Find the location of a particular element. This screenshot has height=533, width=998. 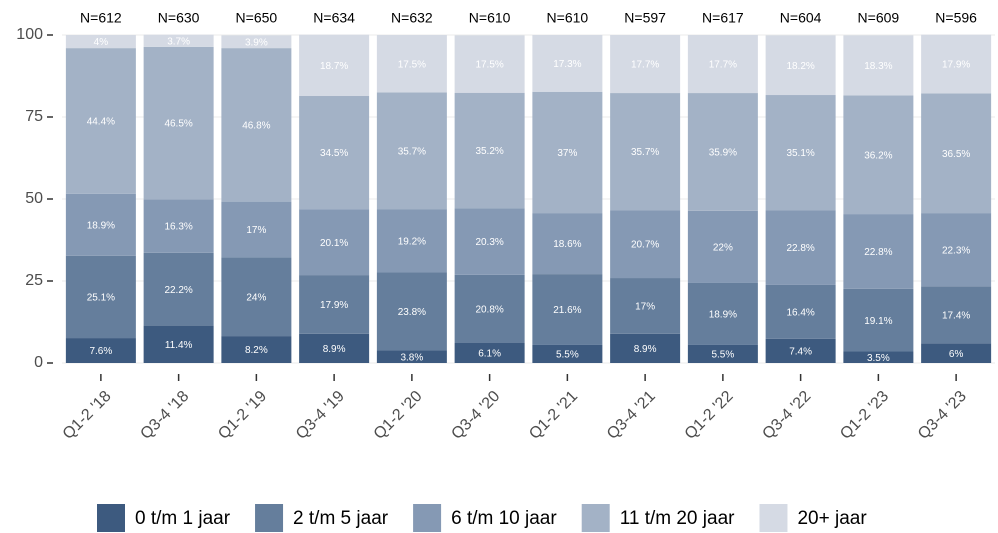

data-label: 23.8% is located at coordinates (412, 312).